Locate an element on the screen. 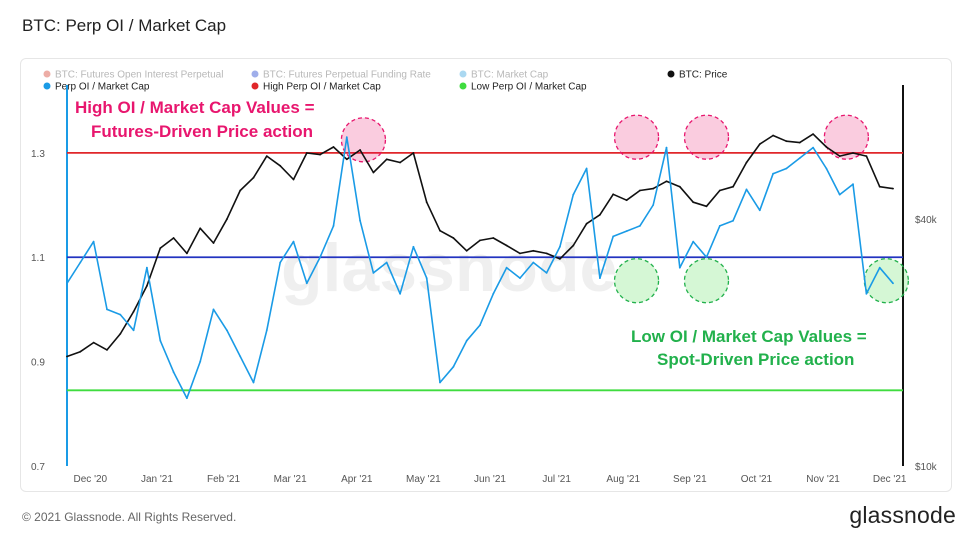 This screenshot has height=537, width=974. watermark: glassnode is located at coordinates (449, 268).